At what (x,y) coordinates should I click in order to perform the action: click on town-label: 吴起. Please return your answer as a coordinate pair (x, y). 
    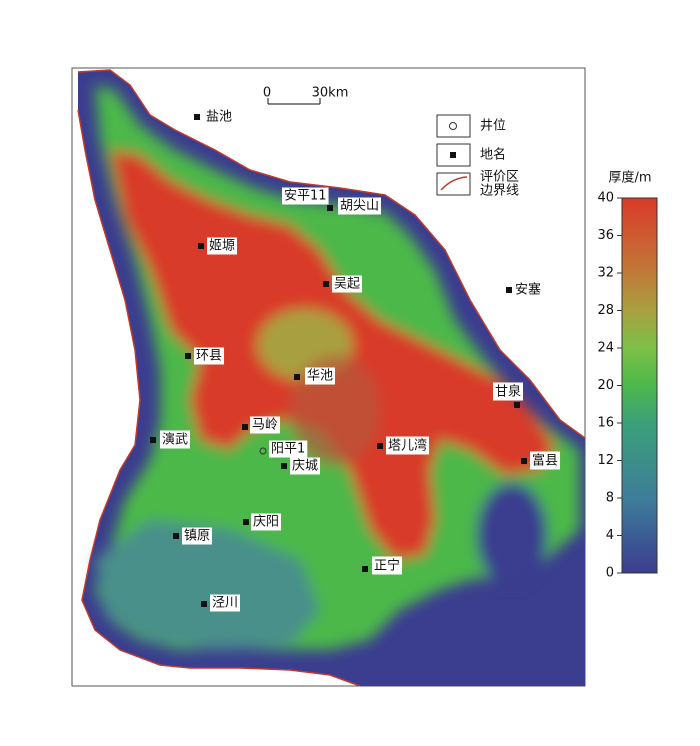
    Looking at the image, I should click on (347, 284).